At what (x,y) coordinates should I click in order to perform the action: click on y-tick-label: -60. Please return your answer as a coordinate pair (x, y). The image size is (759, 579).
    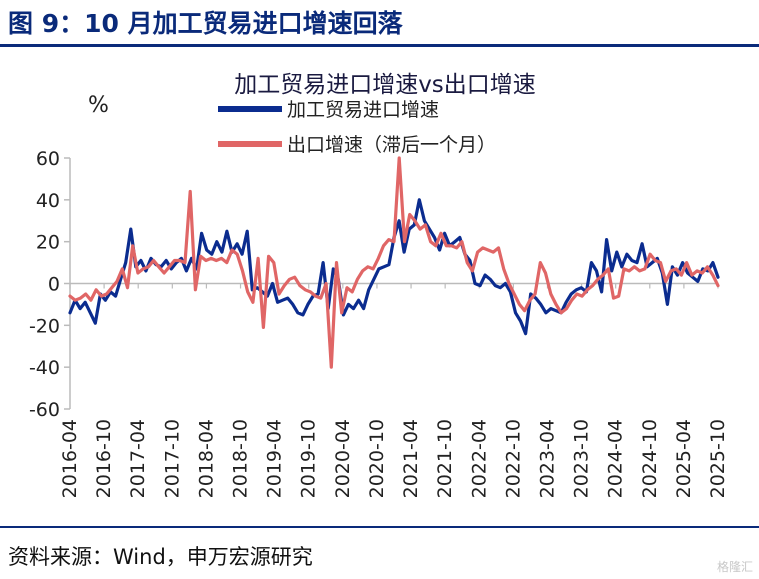
    Looking at the image, I should click on (44, 410).